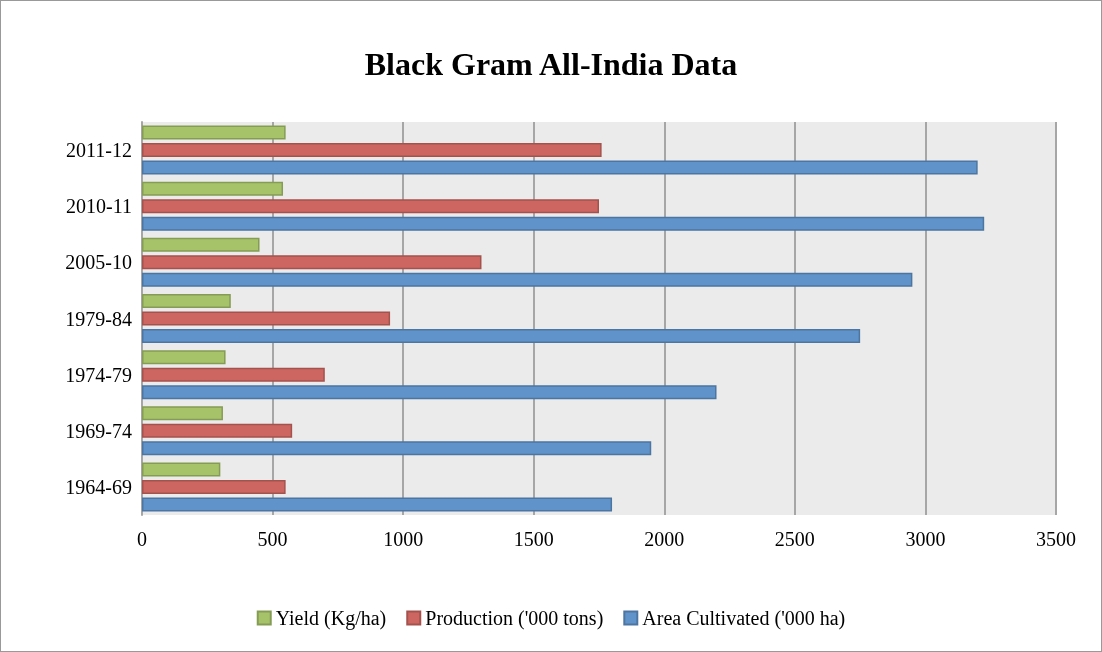  What do you see at coordinates (664, 539) in the screenshot?
I see `x-tick-label: 2000` at bounding box center [664, 539].